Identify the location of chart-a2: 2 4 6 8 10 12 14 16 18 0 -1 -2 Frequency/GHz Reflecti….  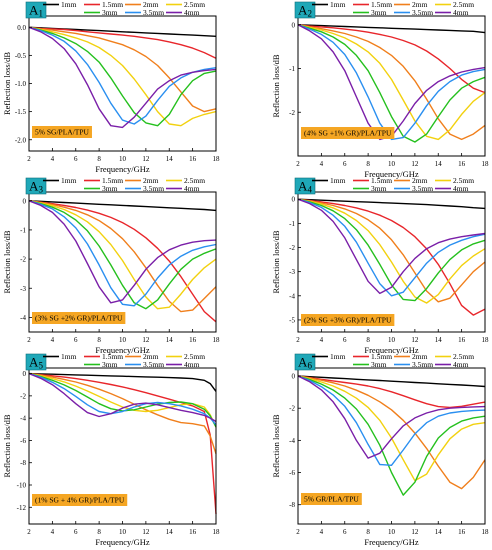
(380, 89).